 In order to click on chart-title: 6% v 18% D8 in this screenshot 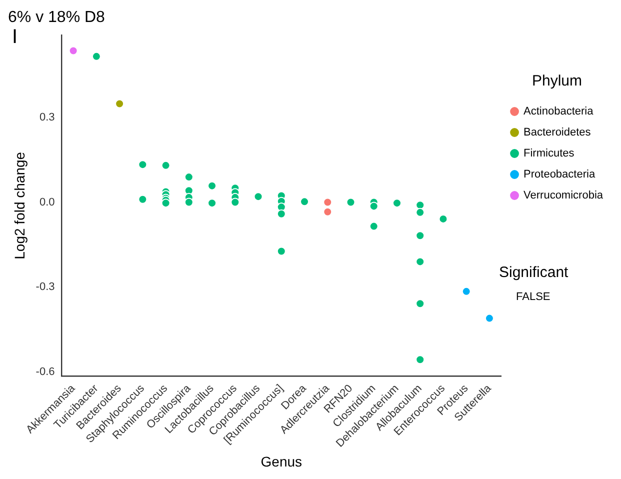, I will do `click(57, 17)`.